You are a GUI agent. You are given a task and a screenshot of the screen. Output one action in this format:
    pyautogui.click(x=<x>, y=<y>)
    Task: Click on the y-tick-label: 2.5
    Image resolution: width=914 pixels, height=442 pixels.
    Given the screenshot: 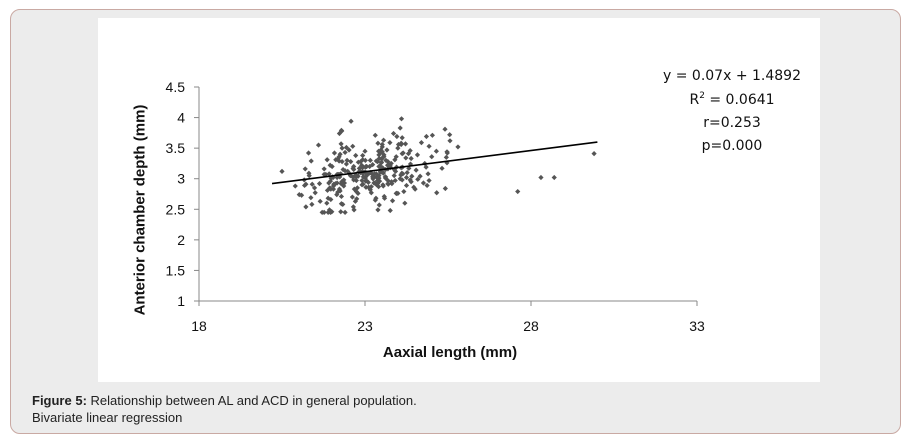 What is the action you would take?
    pyautogui.click(x=176, y=209)
    